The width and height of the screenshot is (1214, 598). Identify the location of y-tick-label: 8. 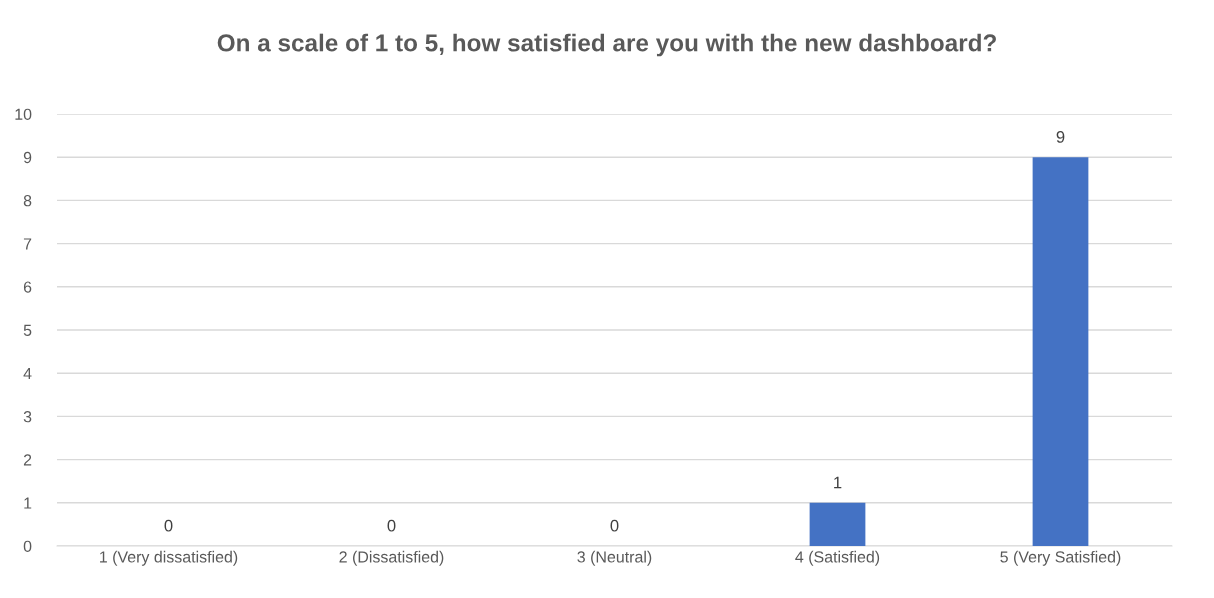
(27, 201).